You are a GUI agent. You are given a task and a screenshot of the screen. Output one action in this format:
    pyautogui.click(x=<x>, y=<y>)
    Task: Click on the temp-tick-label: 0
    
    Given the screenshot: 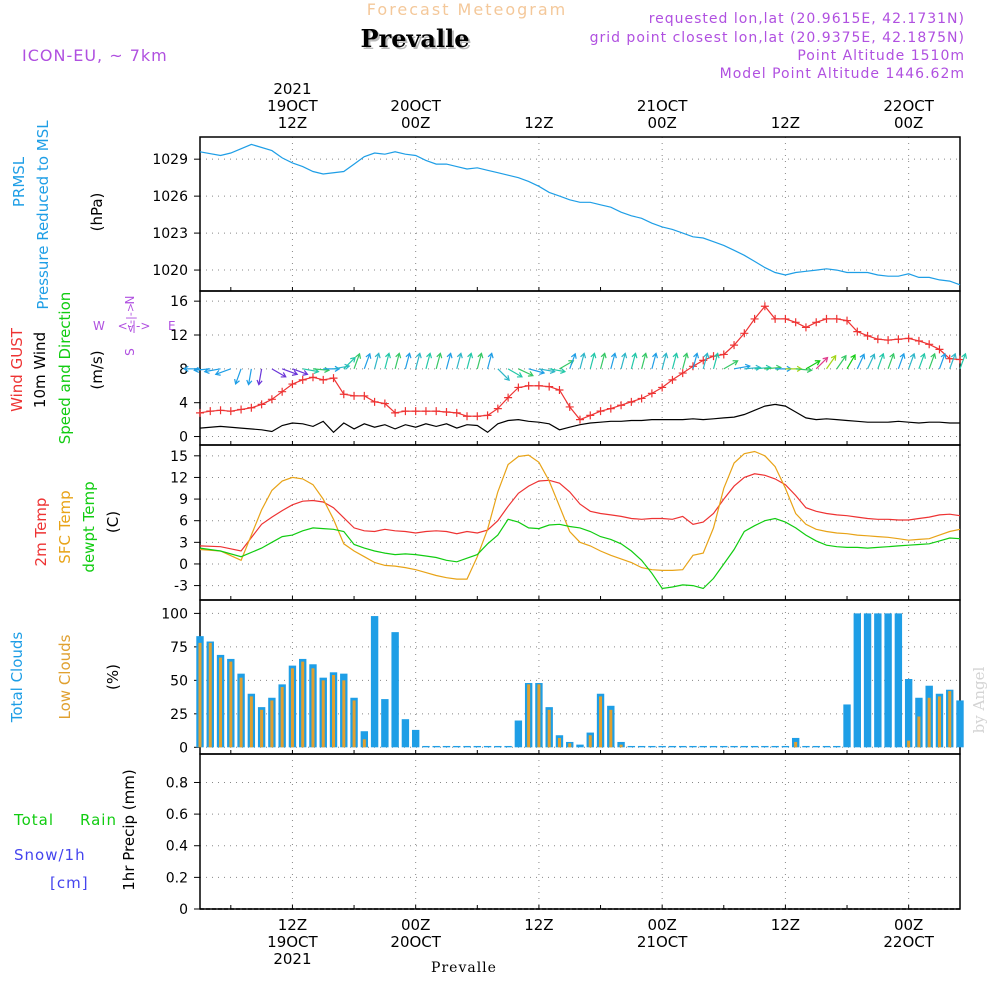 What is the action you would take?
    pyautogui.click(x=183, y=565)
    